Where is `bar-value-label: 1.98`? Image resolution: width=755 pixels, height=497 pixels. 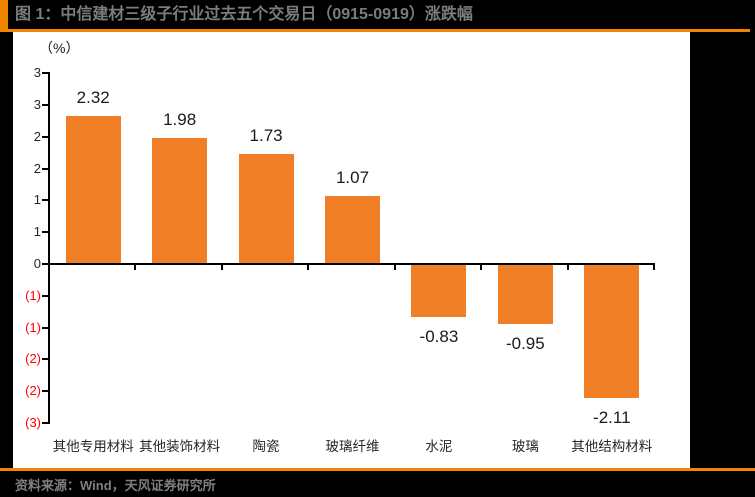 bar-value-label: 1.98 is located at coordinates (180, 120).